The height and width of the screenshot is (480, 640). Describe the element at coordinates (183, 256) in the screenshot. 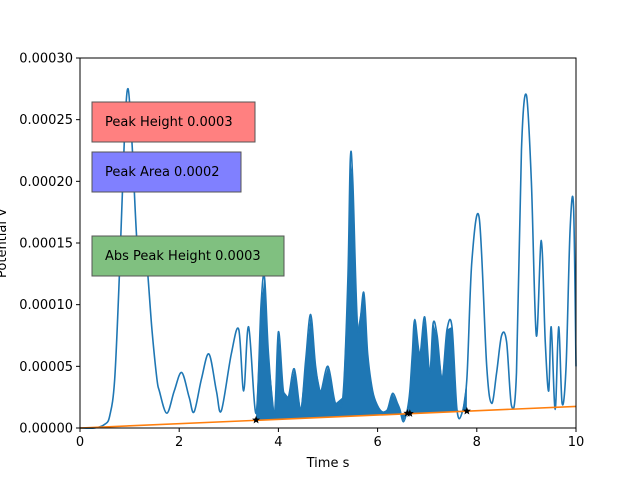

I see `abs-peak-height-label: Abs Peak Height 0.0003` at that location.